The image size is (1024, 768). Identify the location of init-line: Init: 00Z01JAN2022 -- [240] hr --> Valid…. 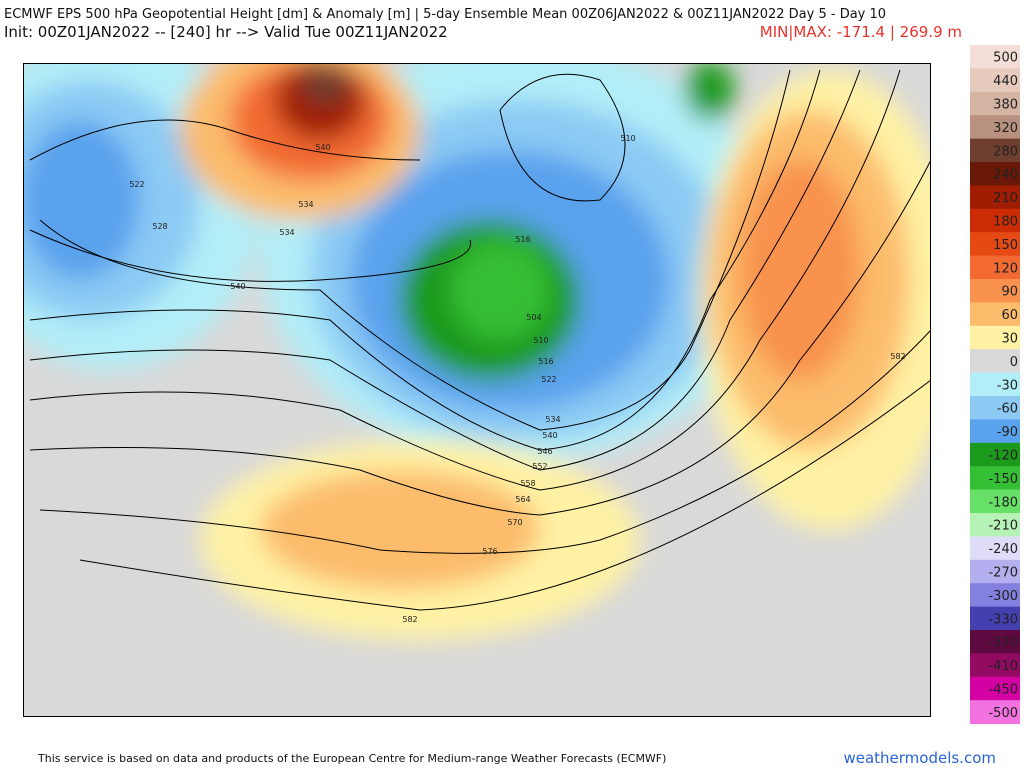
(226, 32).